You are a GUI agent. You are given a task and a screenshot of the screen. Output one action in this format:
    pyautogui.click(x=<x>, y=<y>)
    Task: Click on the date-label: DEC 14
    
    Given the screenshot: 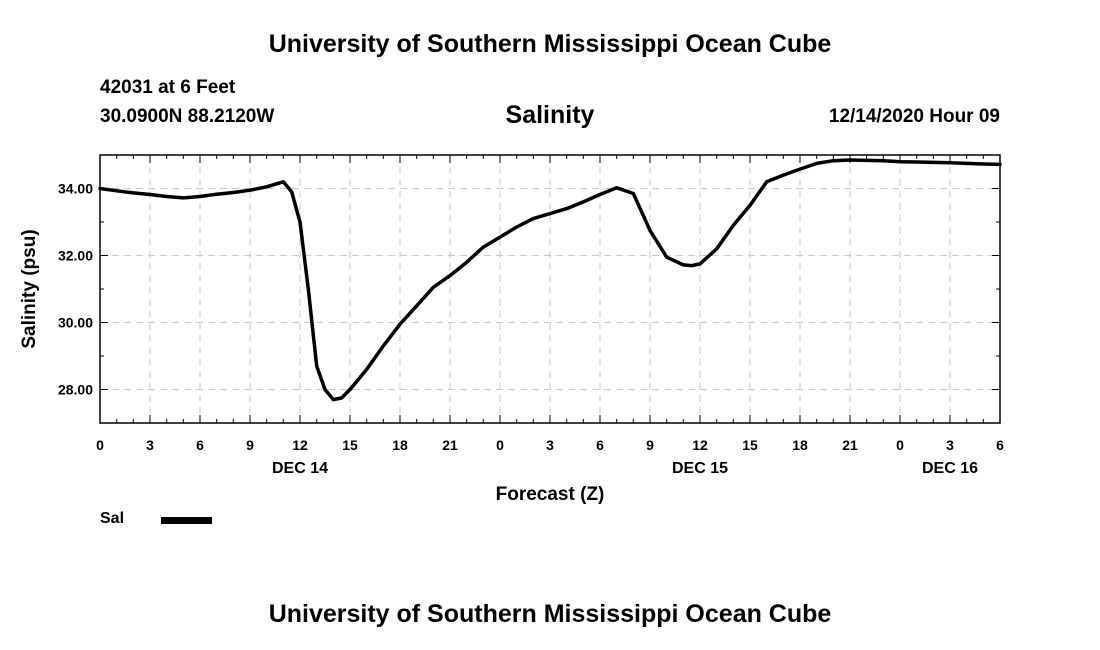 What is the action you would take?
    pyautogui.click(x=300, y=468)
    